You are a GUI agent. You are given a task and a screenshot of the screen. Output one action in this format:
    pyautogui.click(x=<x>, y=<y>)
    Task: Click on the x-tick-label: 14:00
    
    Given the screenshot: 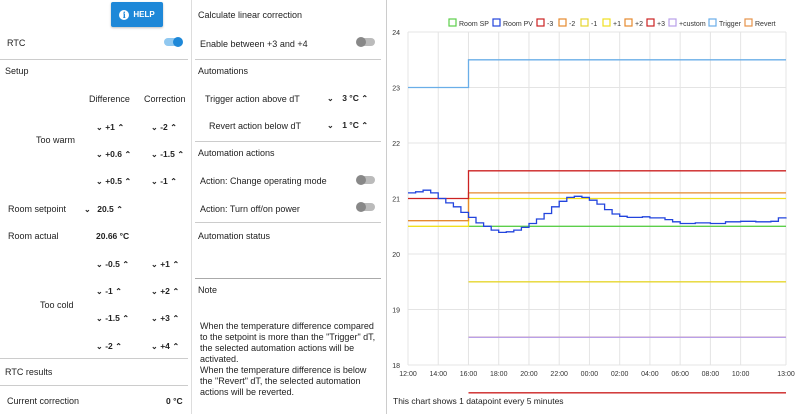 What is the action you would take?
    pyautogui.click(x=438, y=374)
    